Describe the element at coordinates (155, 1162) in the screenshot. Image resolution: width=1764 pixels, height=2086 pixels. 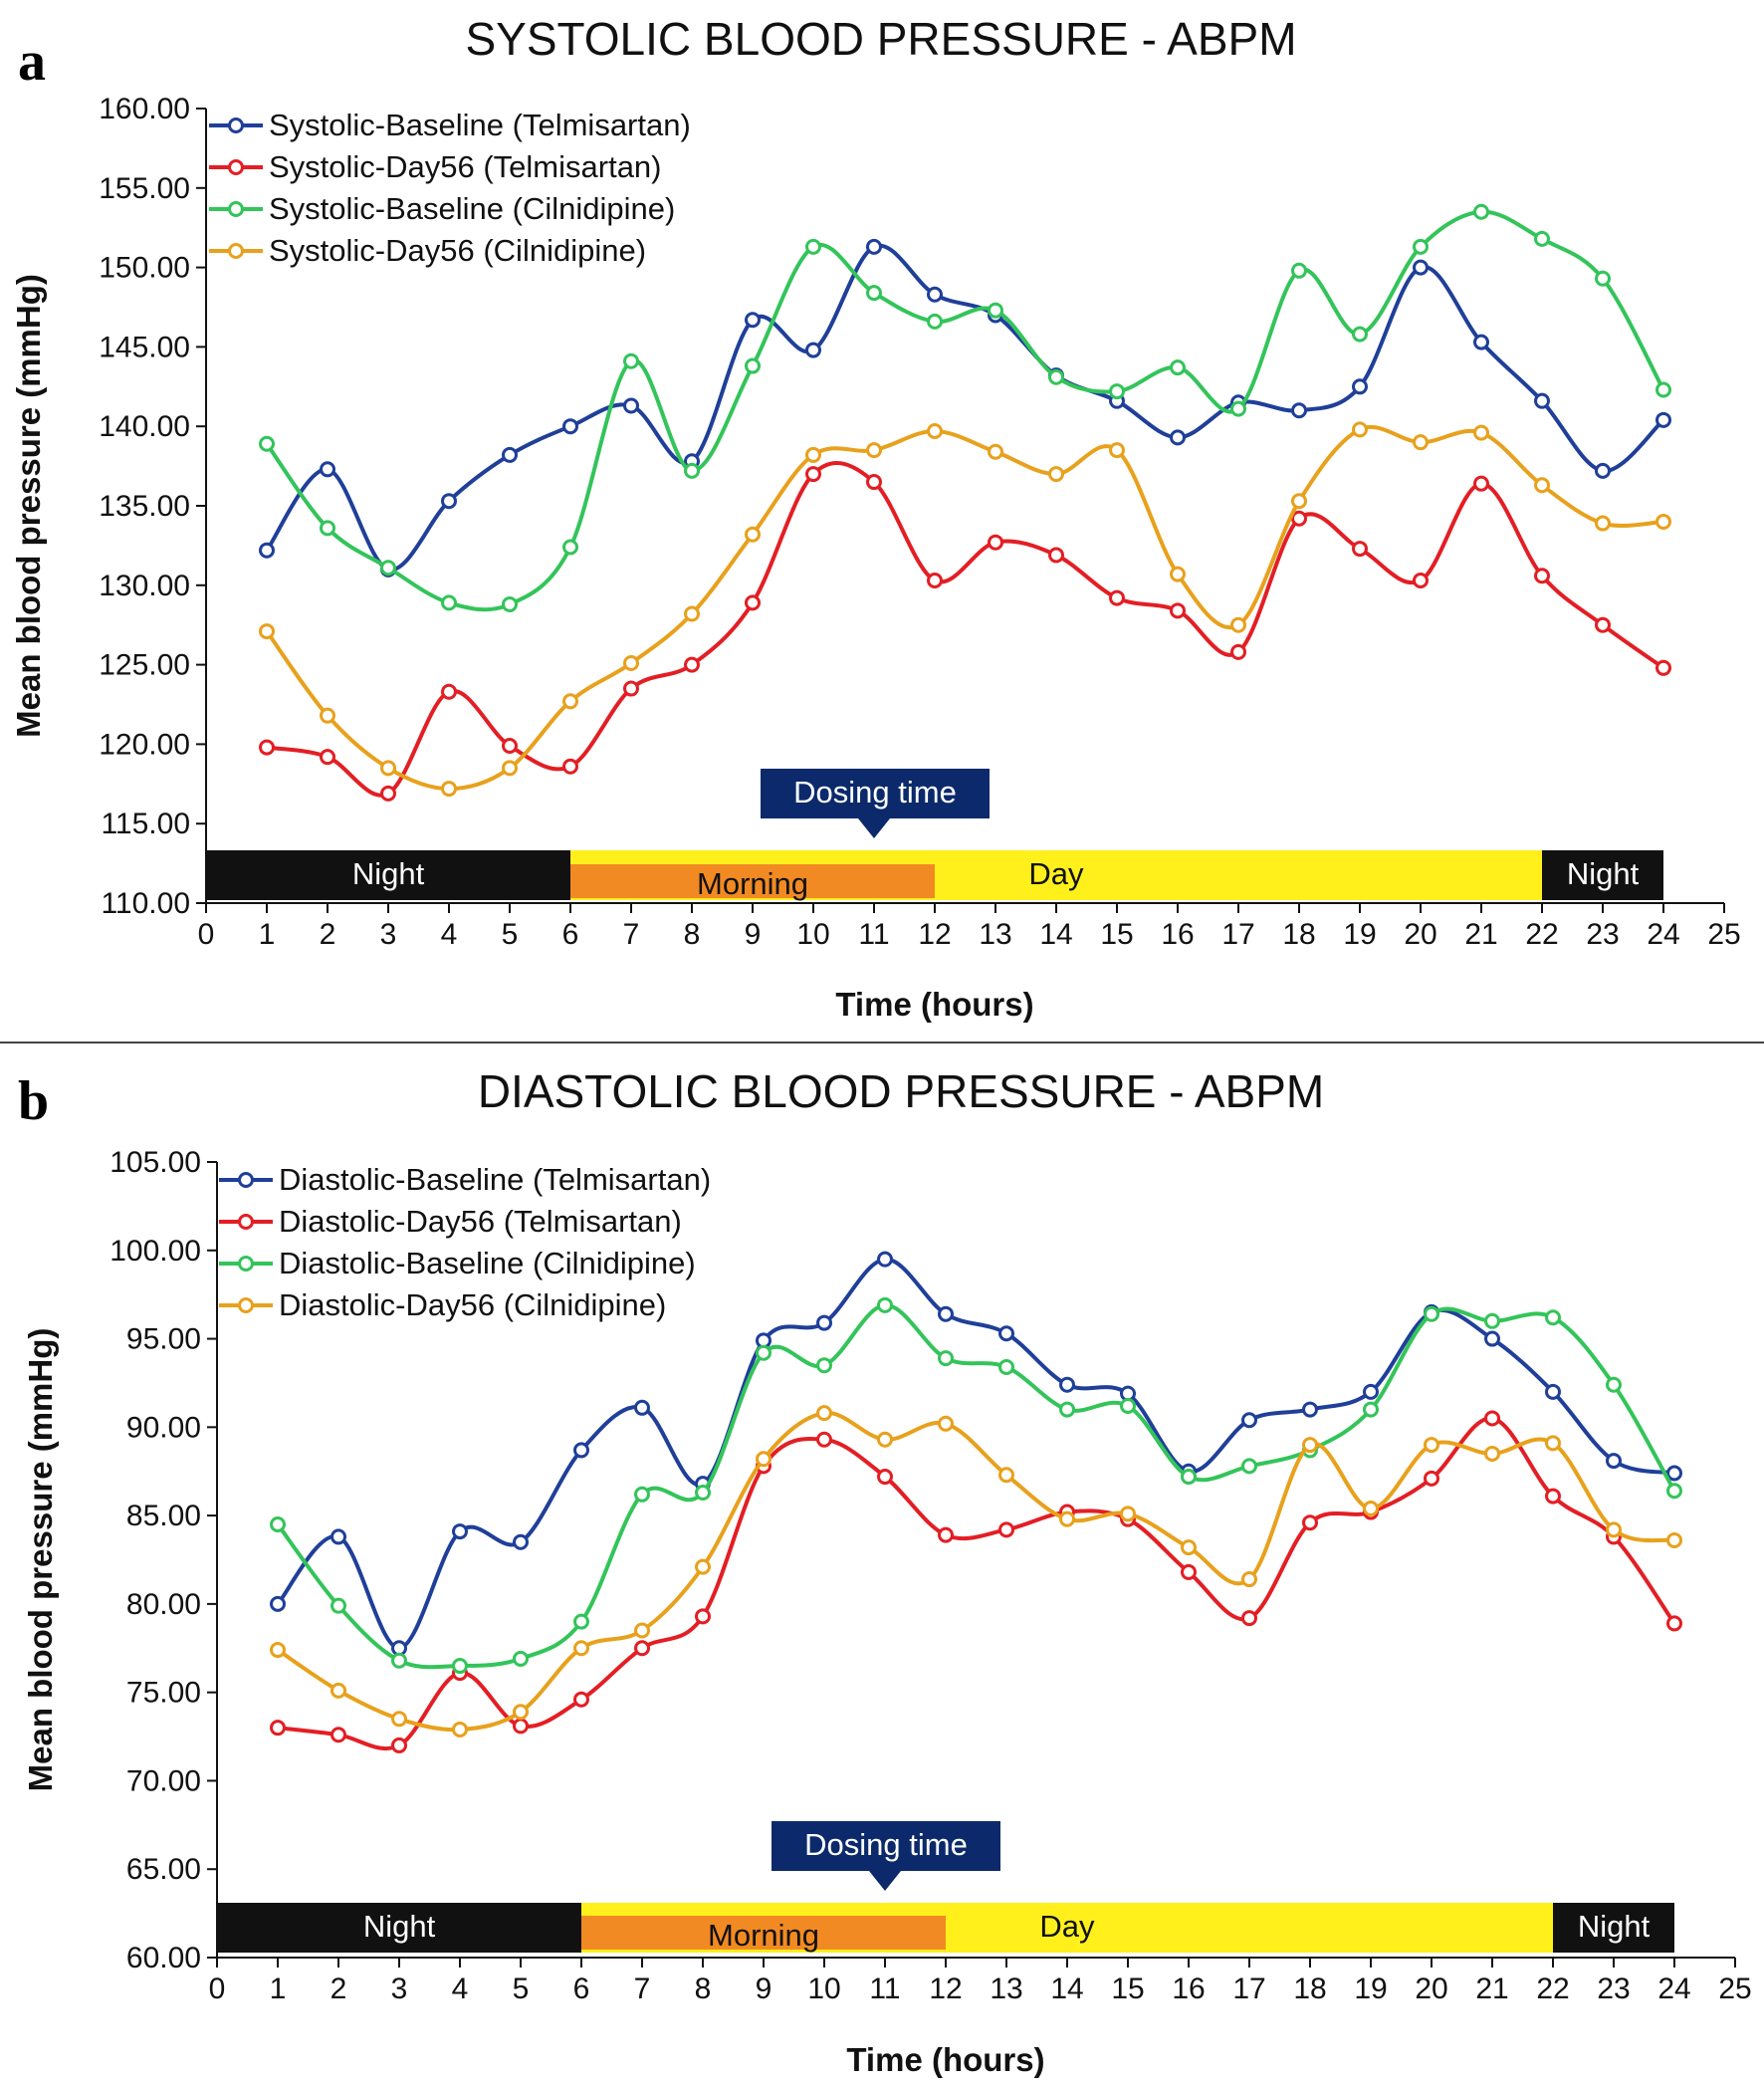
I see `y-tick-label: 105.00` at that location.